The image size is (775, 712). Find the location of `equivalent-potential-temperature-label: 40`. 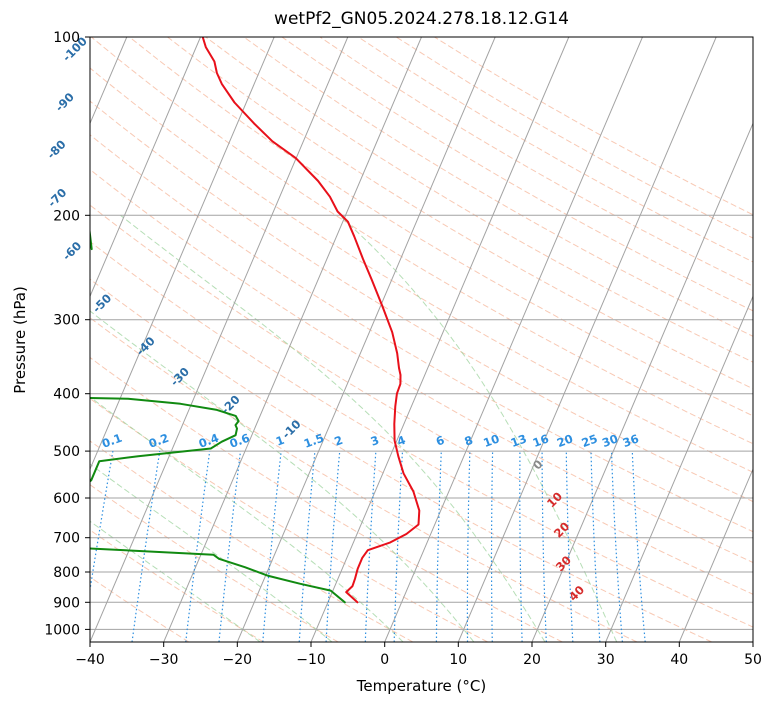

equivalent-potential-temperature-label: 40 is located at coordinates (576, 593).